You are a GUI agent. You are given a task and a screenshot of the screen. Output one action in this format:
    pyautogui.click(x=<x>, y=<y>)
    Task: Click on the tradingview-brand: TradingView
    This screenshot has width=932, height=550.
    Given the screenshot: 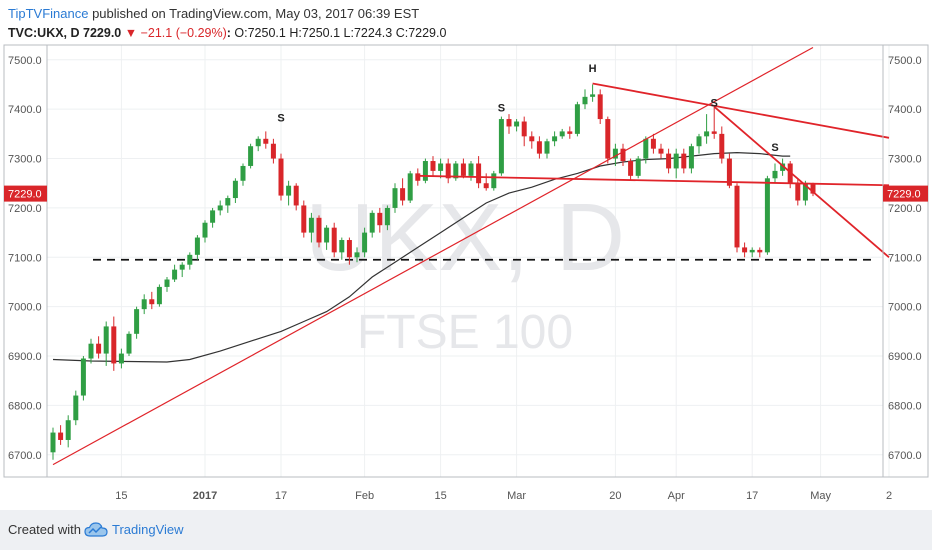 What is the action you would take?
    pyautogui.click(x=148, y=529)
    